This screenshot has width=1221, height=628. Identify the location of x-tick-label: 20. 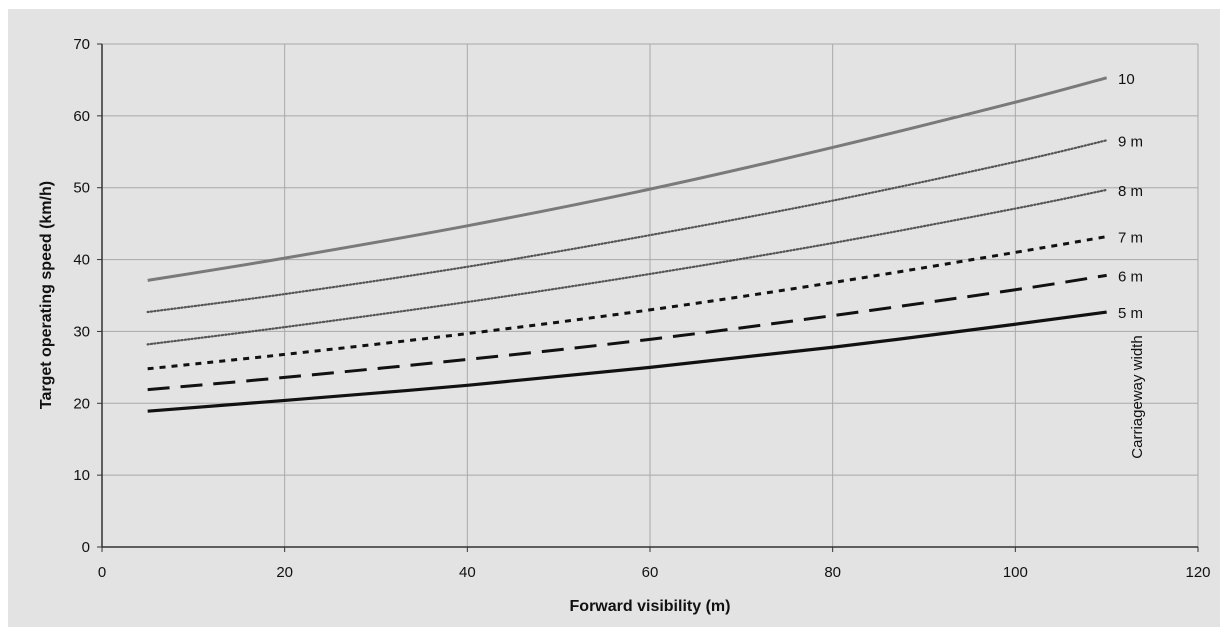
(284, 572).